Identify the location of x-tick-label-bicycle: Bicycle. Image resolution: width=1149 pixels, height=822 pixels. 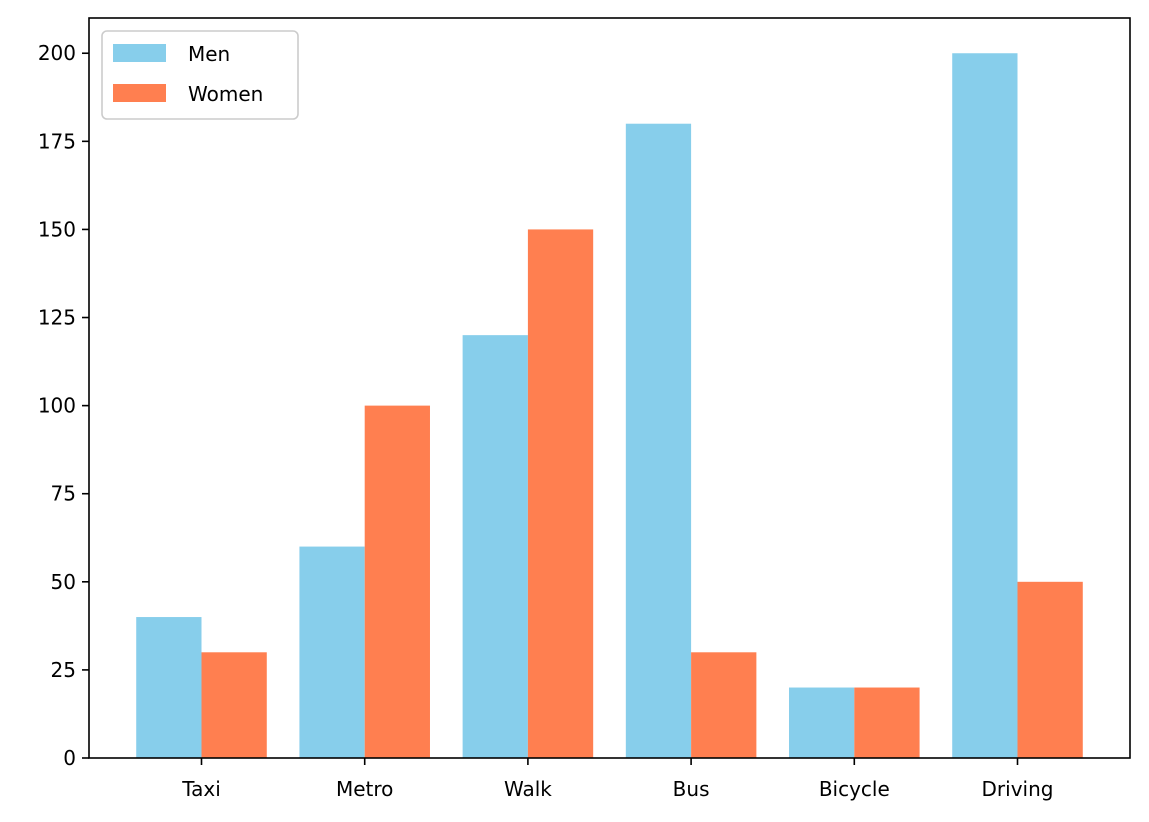
(854, 789).